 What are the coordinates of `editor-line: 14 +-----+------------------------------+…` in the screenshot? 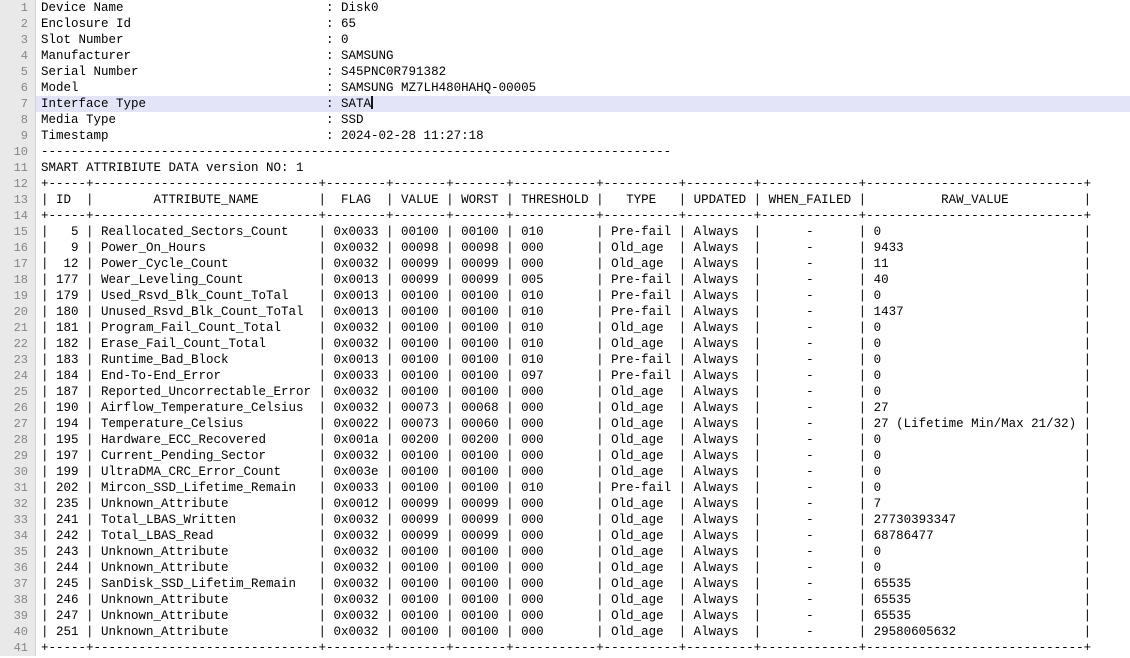 It's located at (565, 216).